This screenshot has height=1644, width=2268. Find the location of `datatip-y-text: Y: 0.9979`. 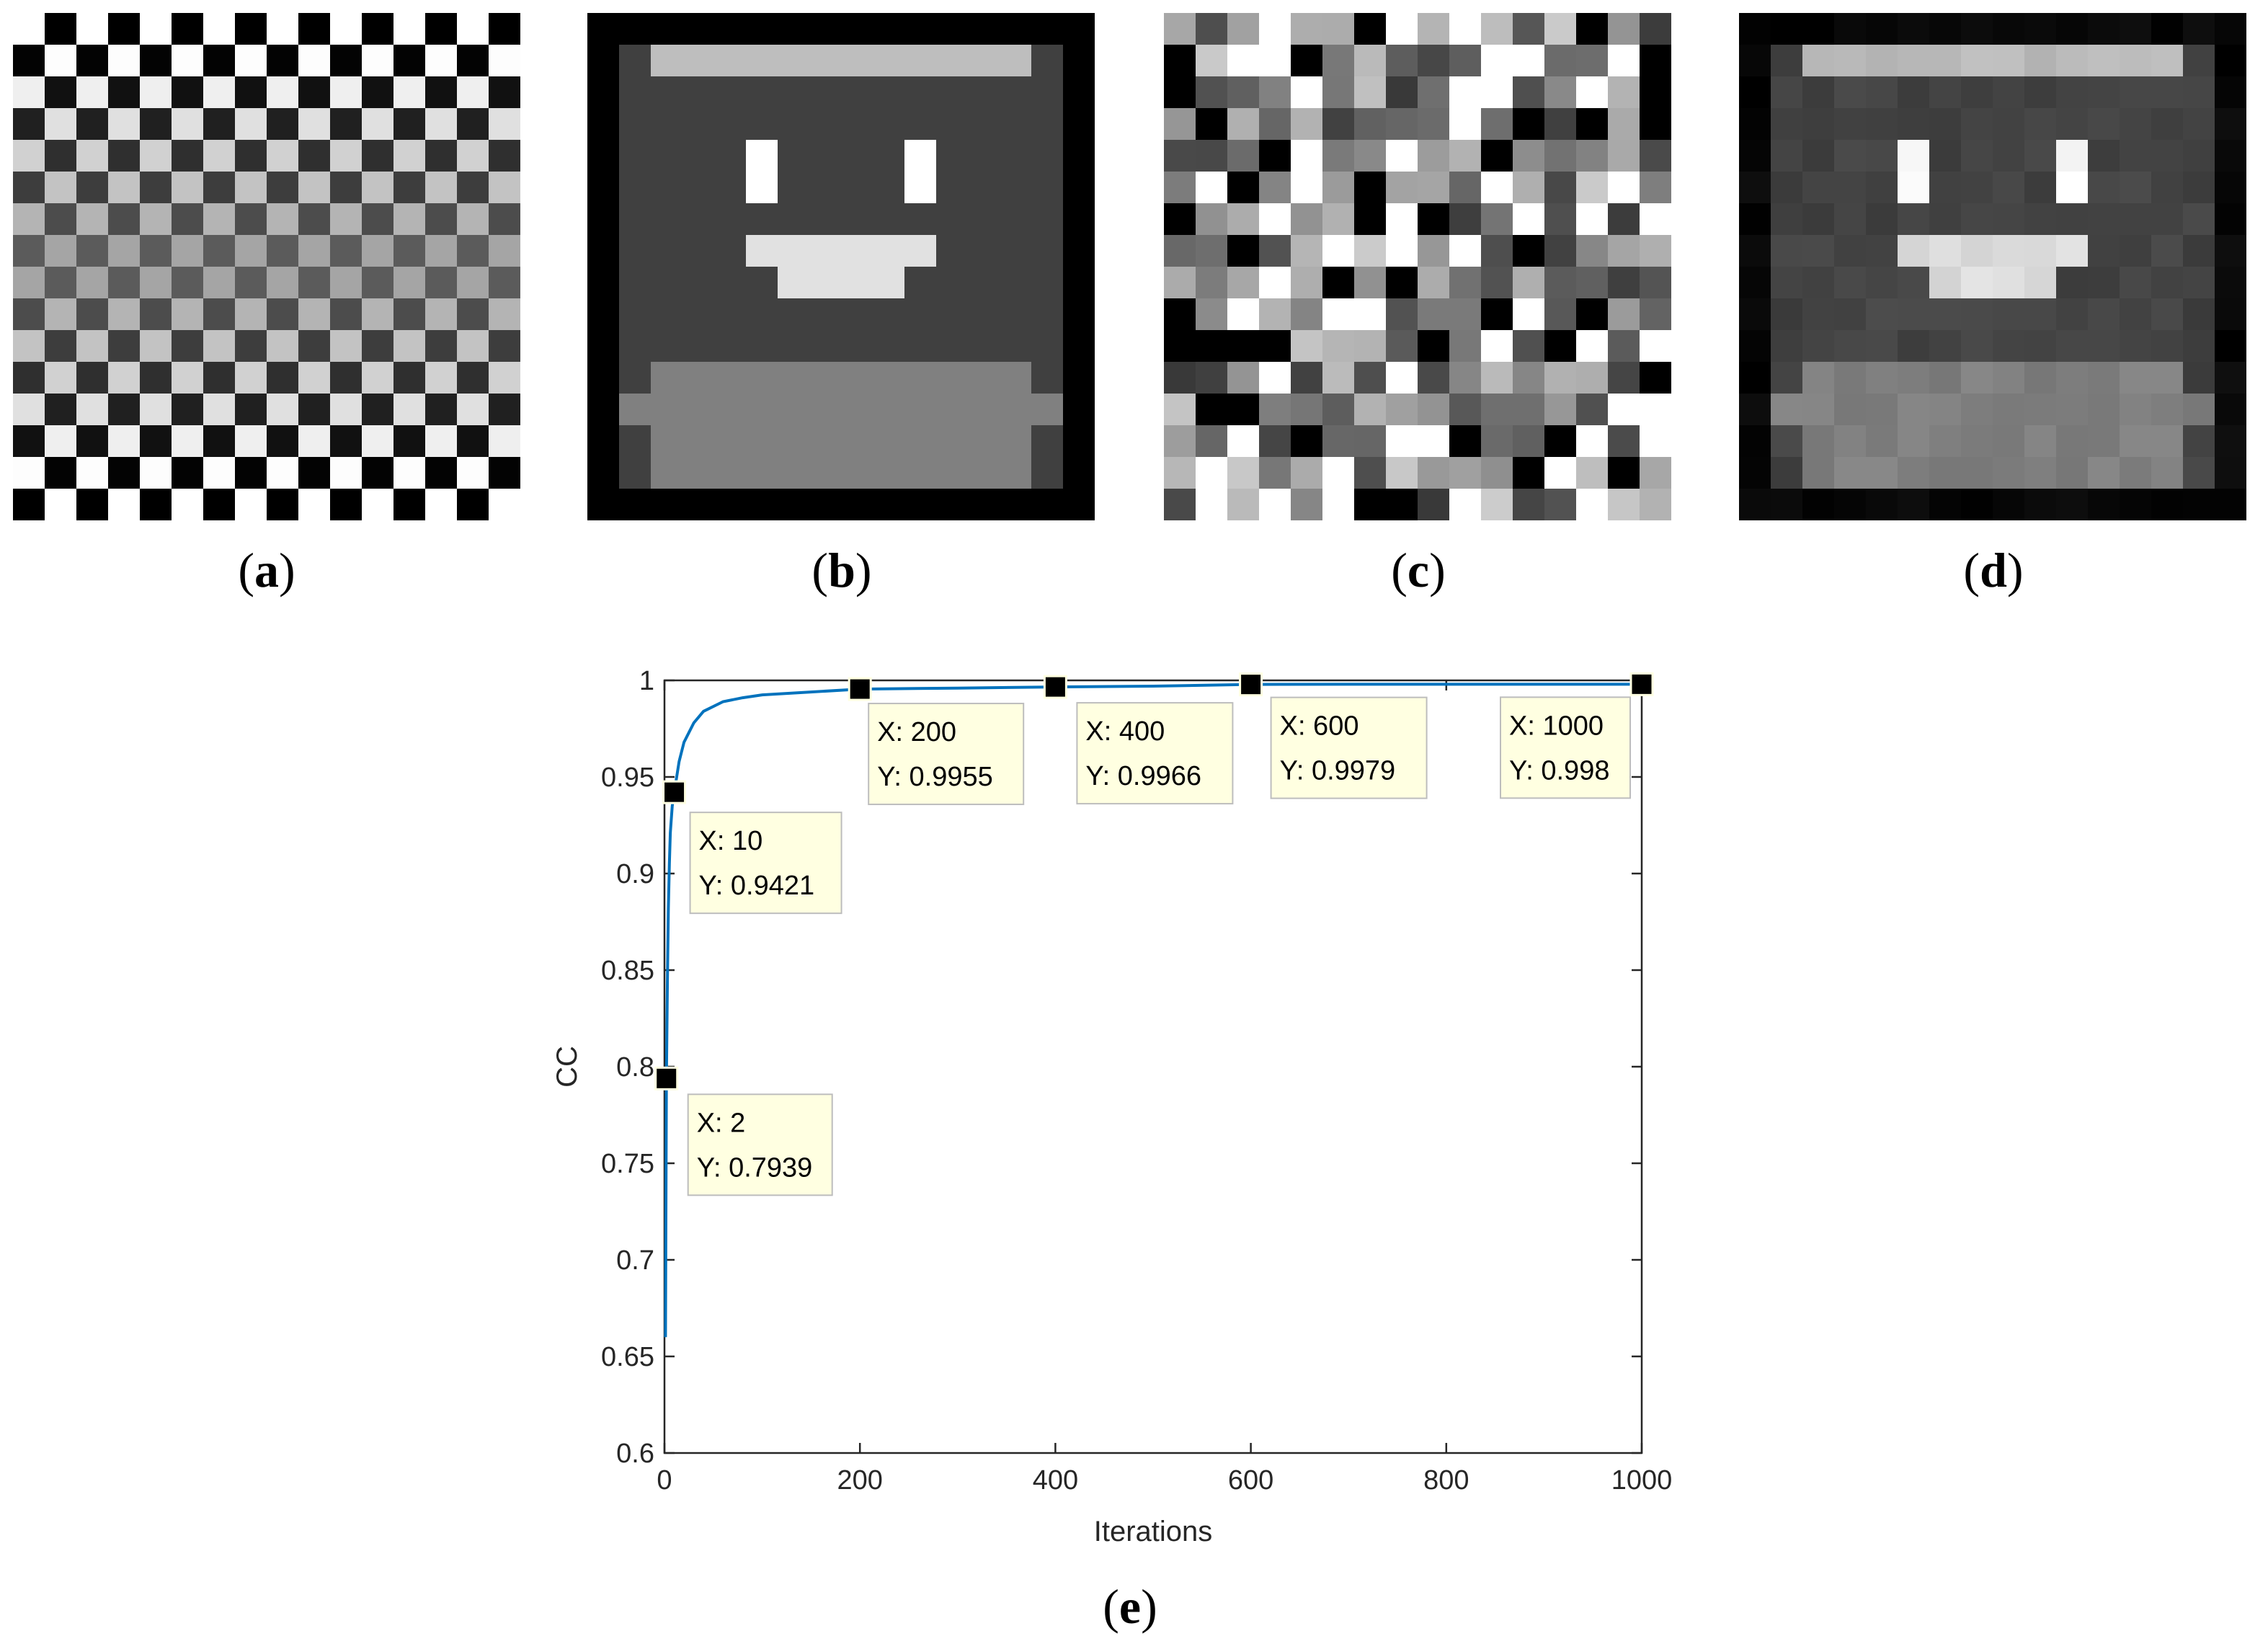

datatip-y-text: Y: 0.9979 is located at coordinates (1338, 771).